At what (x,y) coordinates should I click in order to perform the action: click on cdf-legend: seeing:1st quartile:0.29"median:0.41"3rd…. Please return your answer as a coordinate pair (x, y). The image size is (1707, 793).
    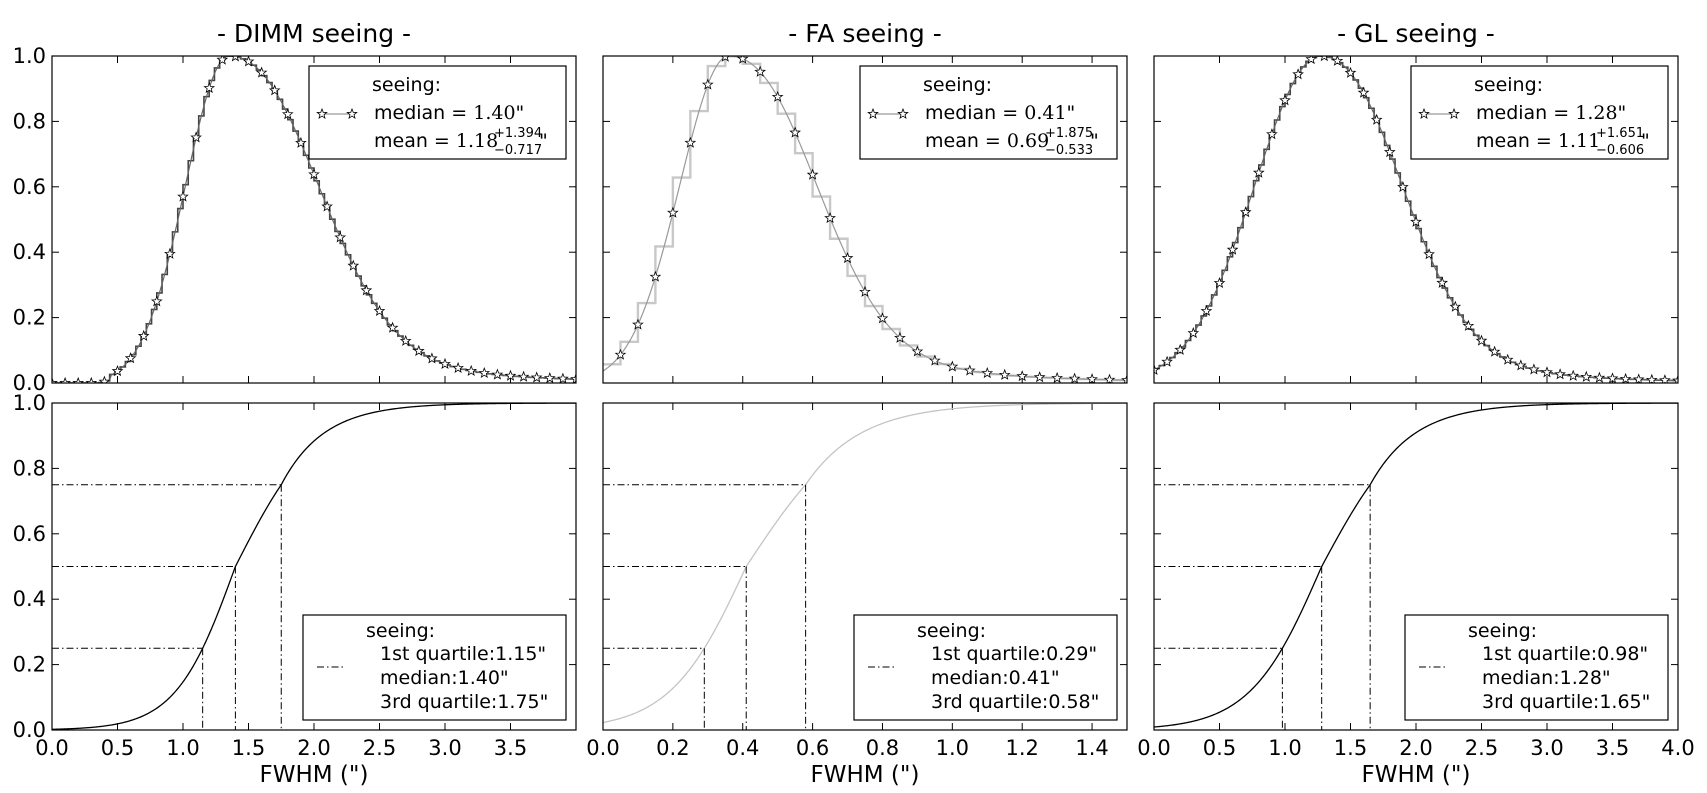
    Looking at the image, I should click on (985, 667).